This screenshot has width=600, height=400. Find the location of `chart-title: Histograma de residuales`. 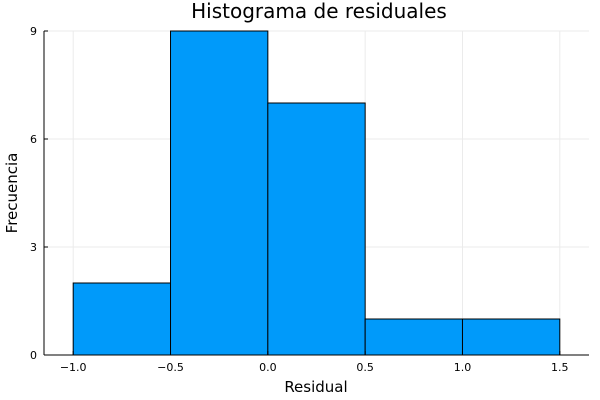

chart-title: Histograma de residuales is located at coordinates (319, 11).